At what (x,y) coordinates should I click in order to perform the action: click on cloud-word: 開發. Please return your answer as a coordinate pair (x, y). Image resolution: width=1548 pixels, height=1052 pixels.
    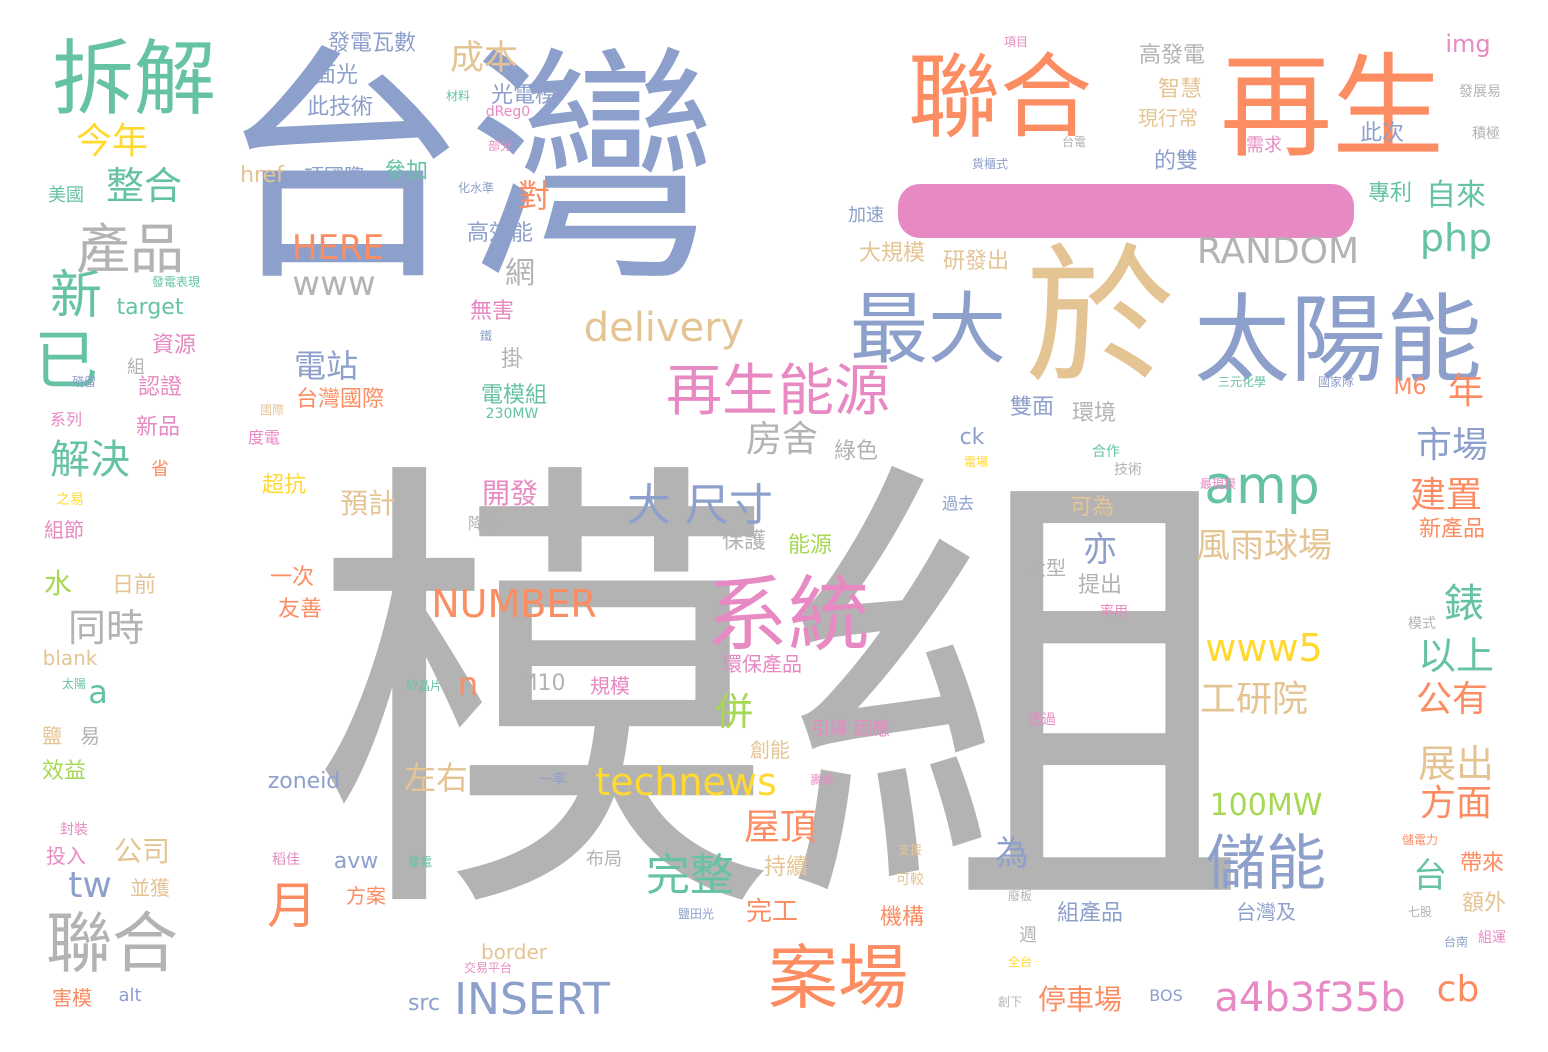
    Looking at the image, I should click on (510, 493).